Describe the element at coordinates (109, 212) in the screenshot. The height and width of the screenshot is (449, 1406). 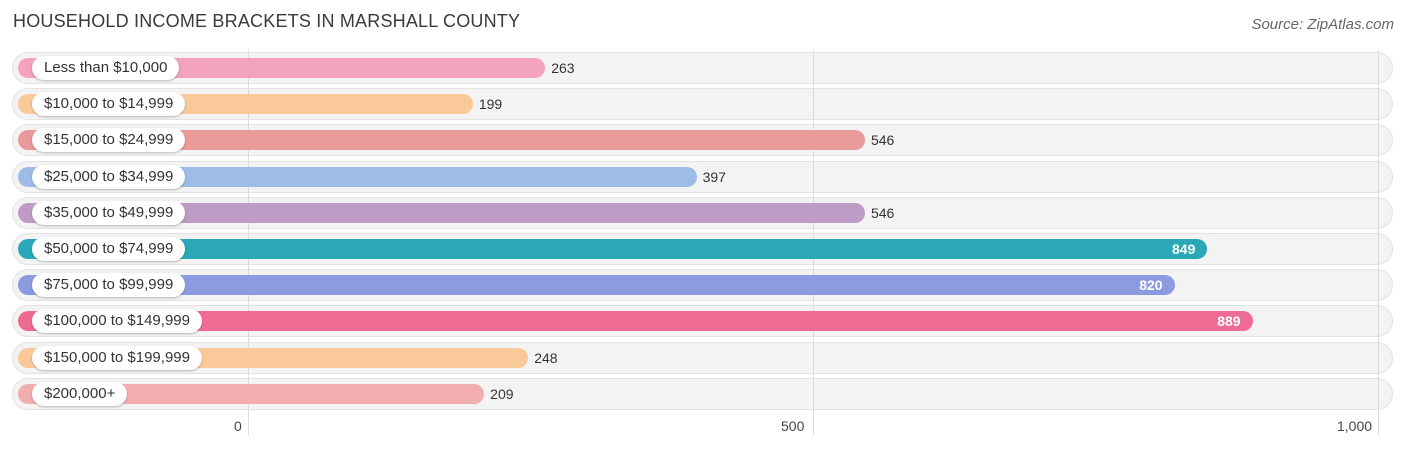
I see `category-label: $35,000 to $49,999` at that location.